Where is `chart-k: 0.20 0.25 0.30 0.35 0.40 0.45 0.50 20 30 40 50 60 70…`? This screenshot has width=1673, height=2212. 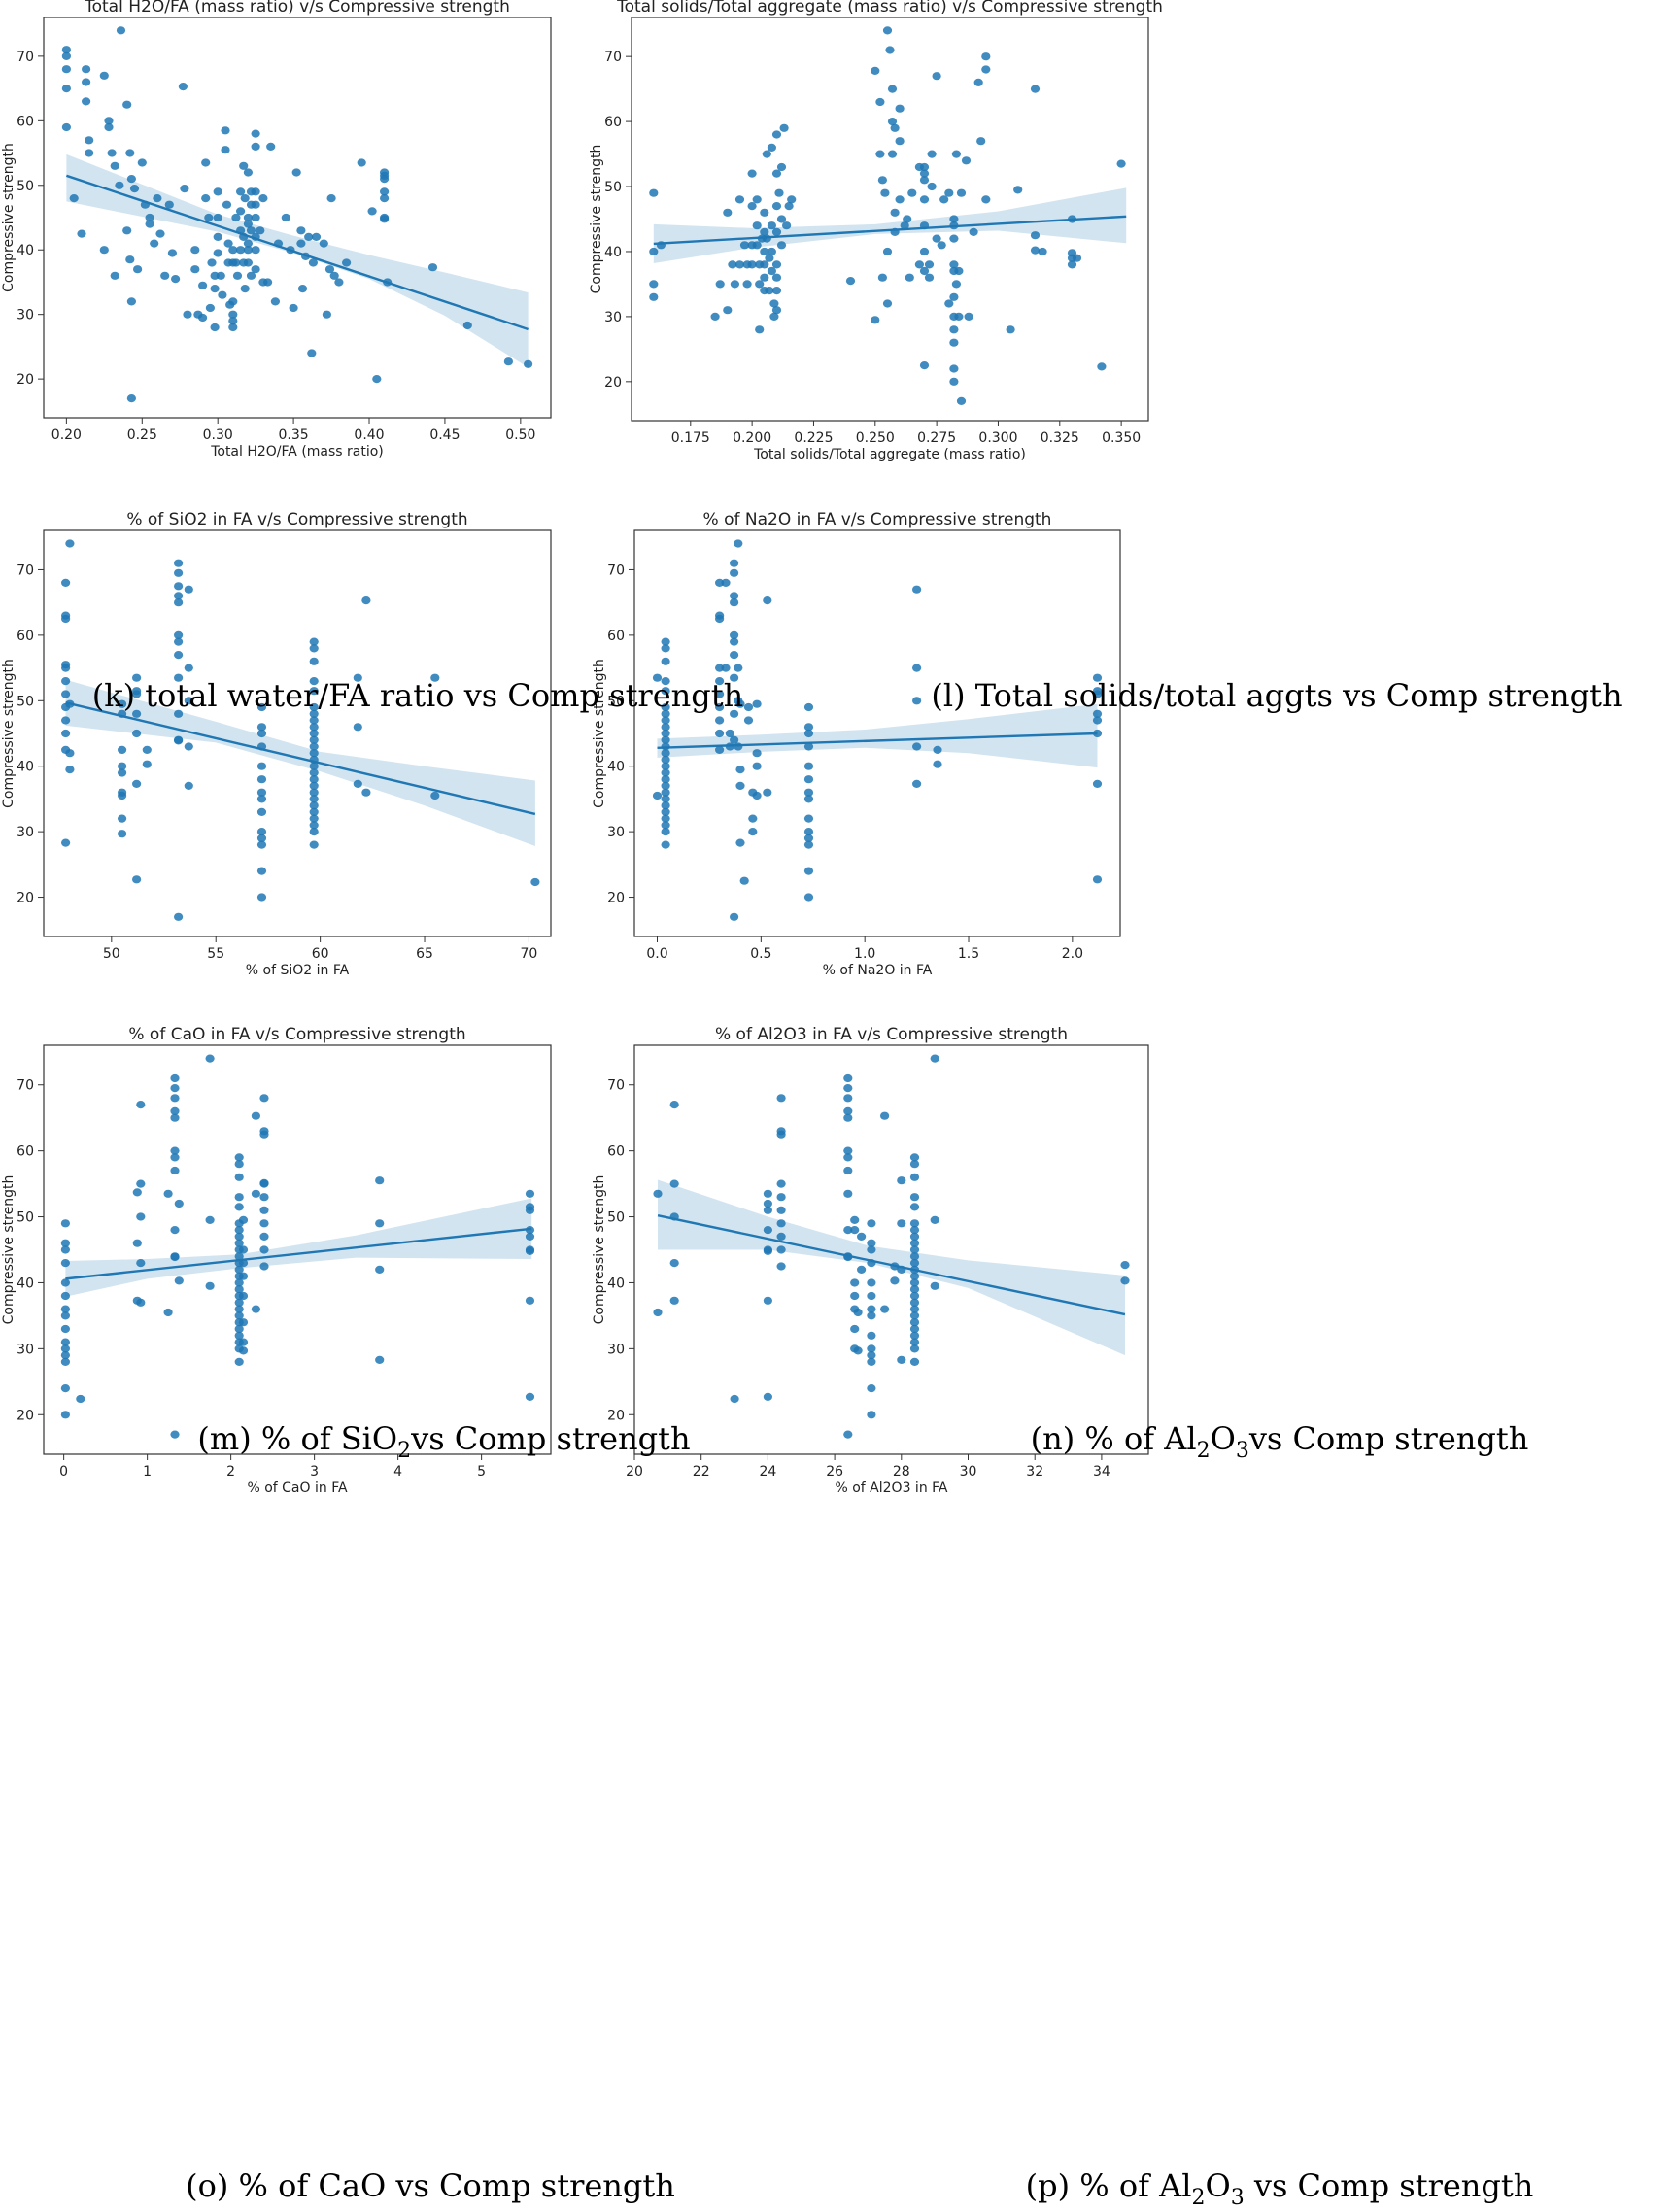 chart-k: 0.20 0.25 0.30 0.35 0.40 0.45 0.50 20 30 40 50 60 70… is located at coordinates (276, 229).